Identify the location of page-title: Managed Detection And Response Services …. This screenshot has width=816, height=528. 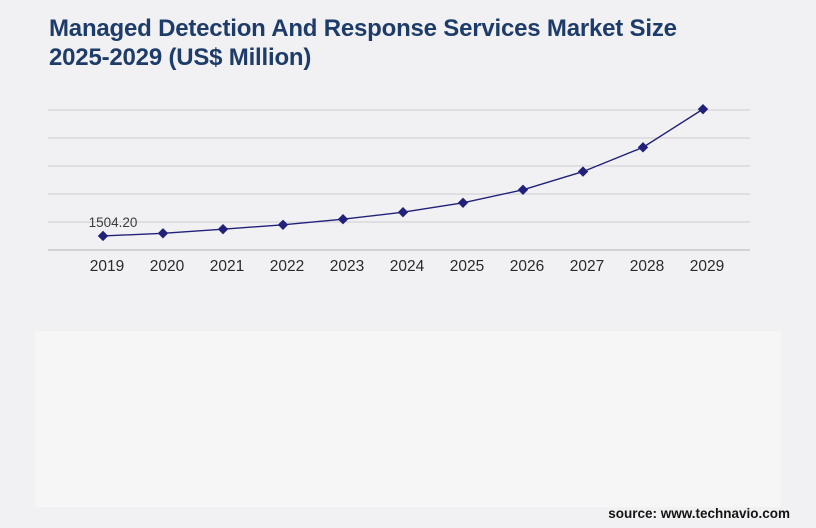
(363, 43).